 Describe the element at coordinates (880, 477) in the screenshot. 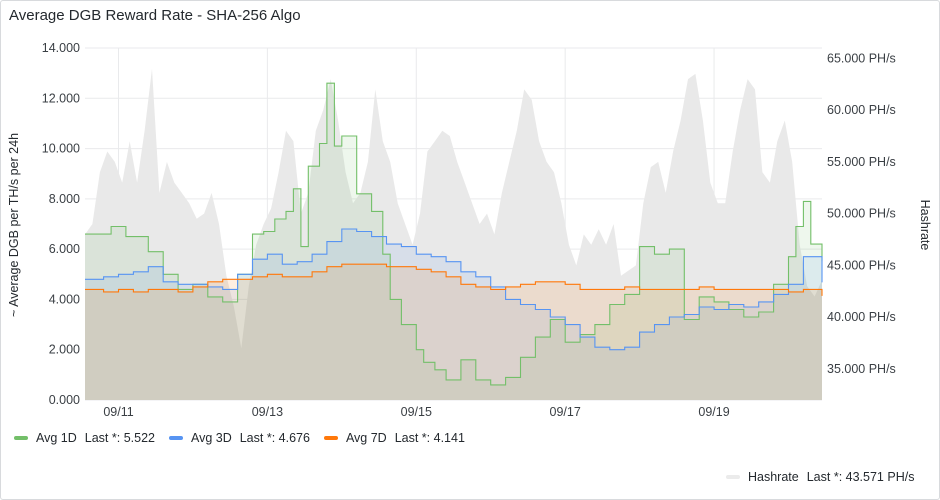

I see `legend-last-value: 43.571 PH/s` at that location.